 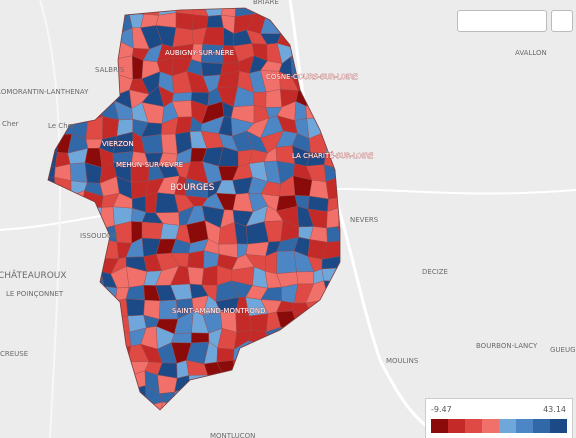 I want to click on road, so click(x=50, y=219).